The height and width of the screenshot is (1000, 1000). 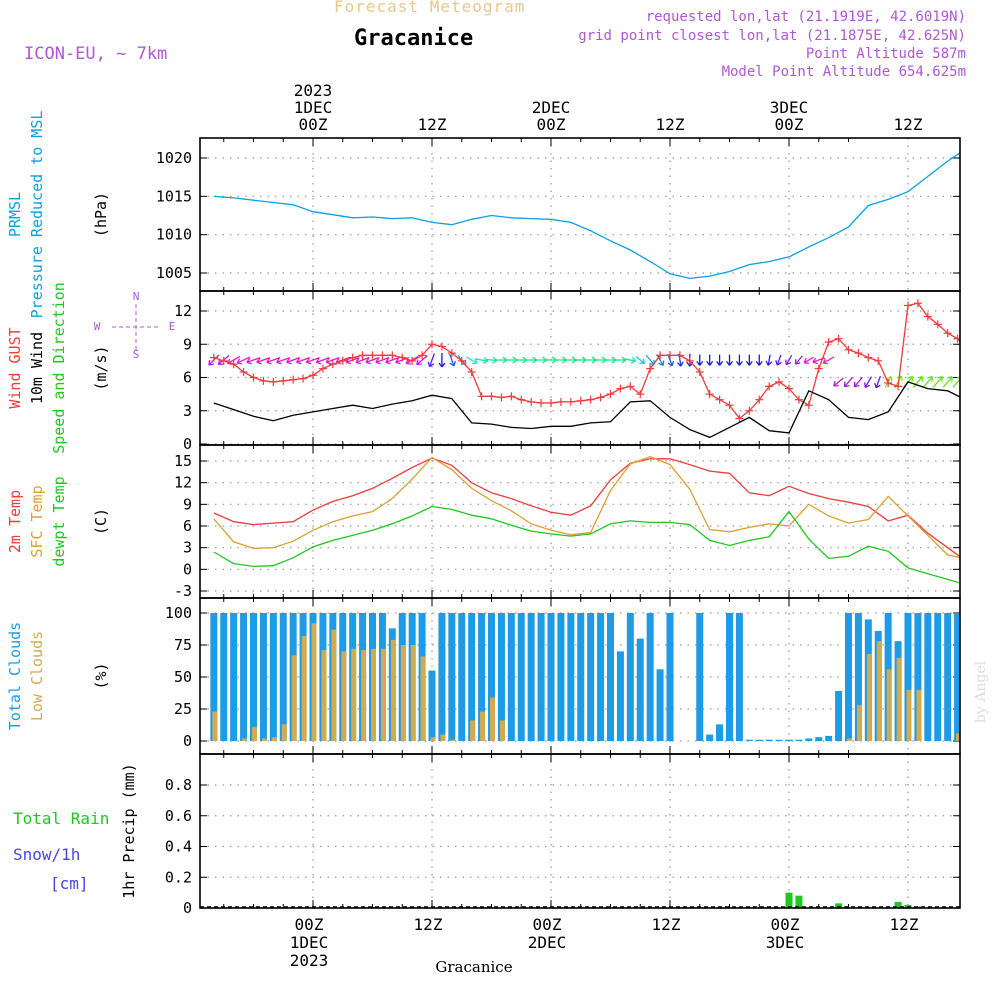 I want to click on pressure-ylabel-0: PRMSL, so click(x=15, y=214).